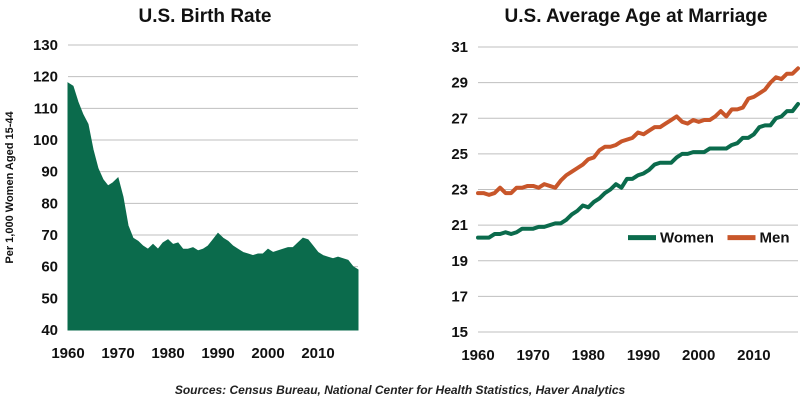 The width and height of the screenshot is (800, 405). I want to click on y-tick-label: 130, so click(45, 45).